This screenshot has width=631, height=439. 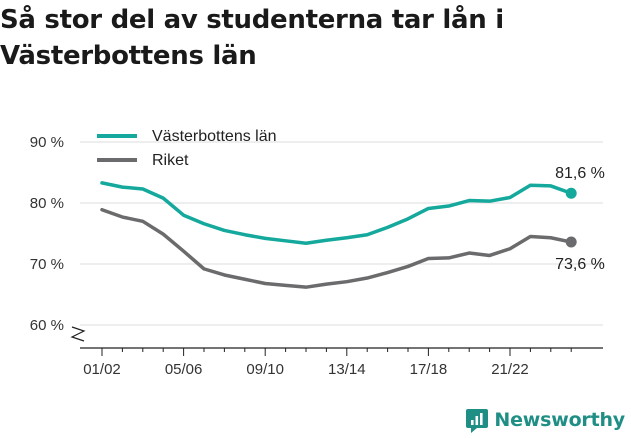 I want to click on series-line-riket, so click(x=336, y=248).